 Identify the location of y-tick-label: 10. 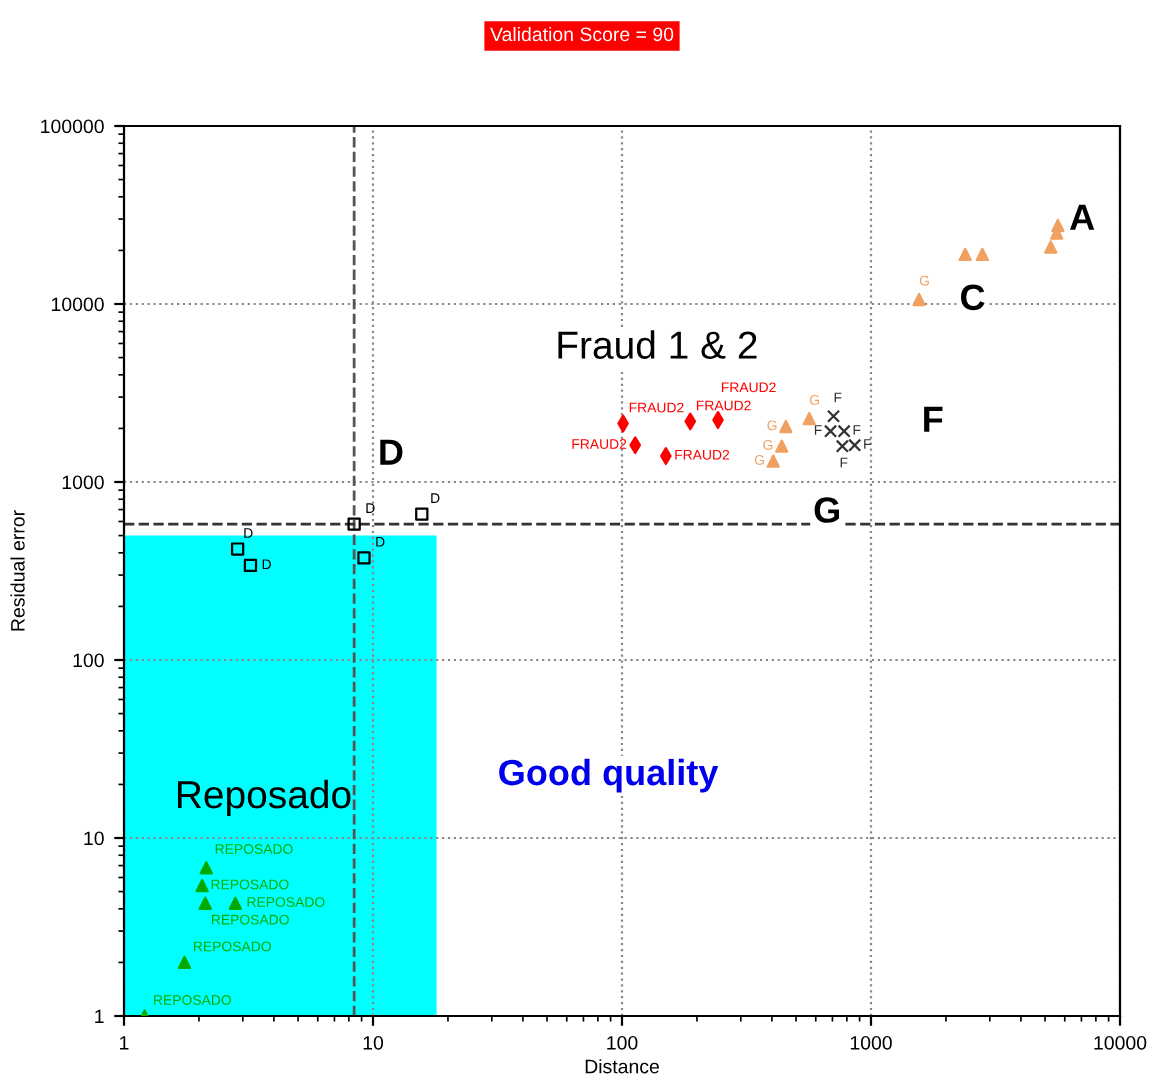
(94, 838).